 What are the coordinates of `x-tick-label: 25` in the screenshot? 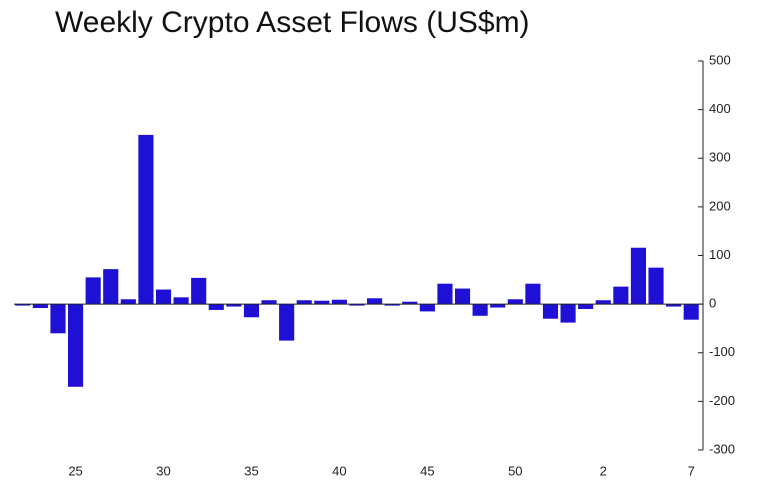 It's located at (75, 470).